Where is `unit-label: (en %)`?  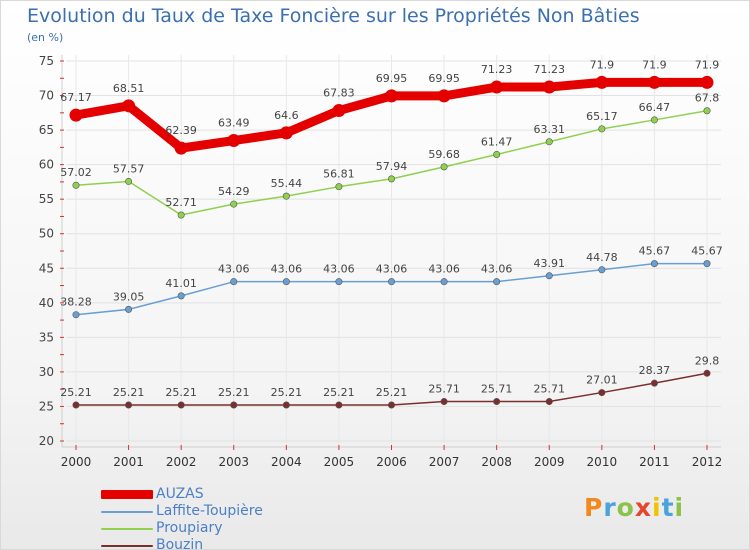 unit-label: (en %) is located at coordinates (45, 37).